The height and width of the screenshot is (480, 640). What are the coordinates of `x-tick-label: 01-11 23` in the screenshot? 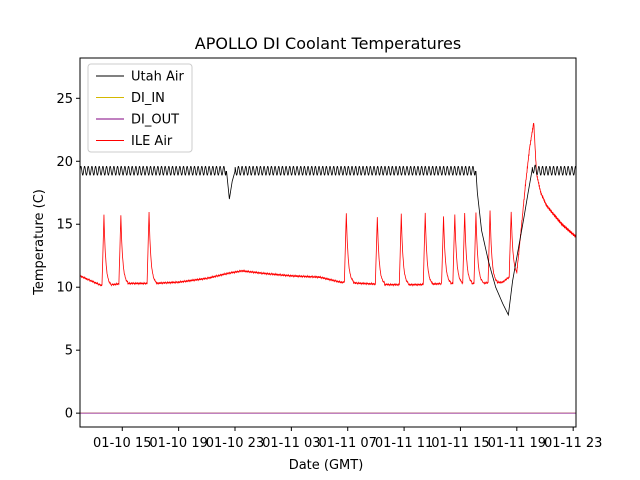 It's located at (573, 443).